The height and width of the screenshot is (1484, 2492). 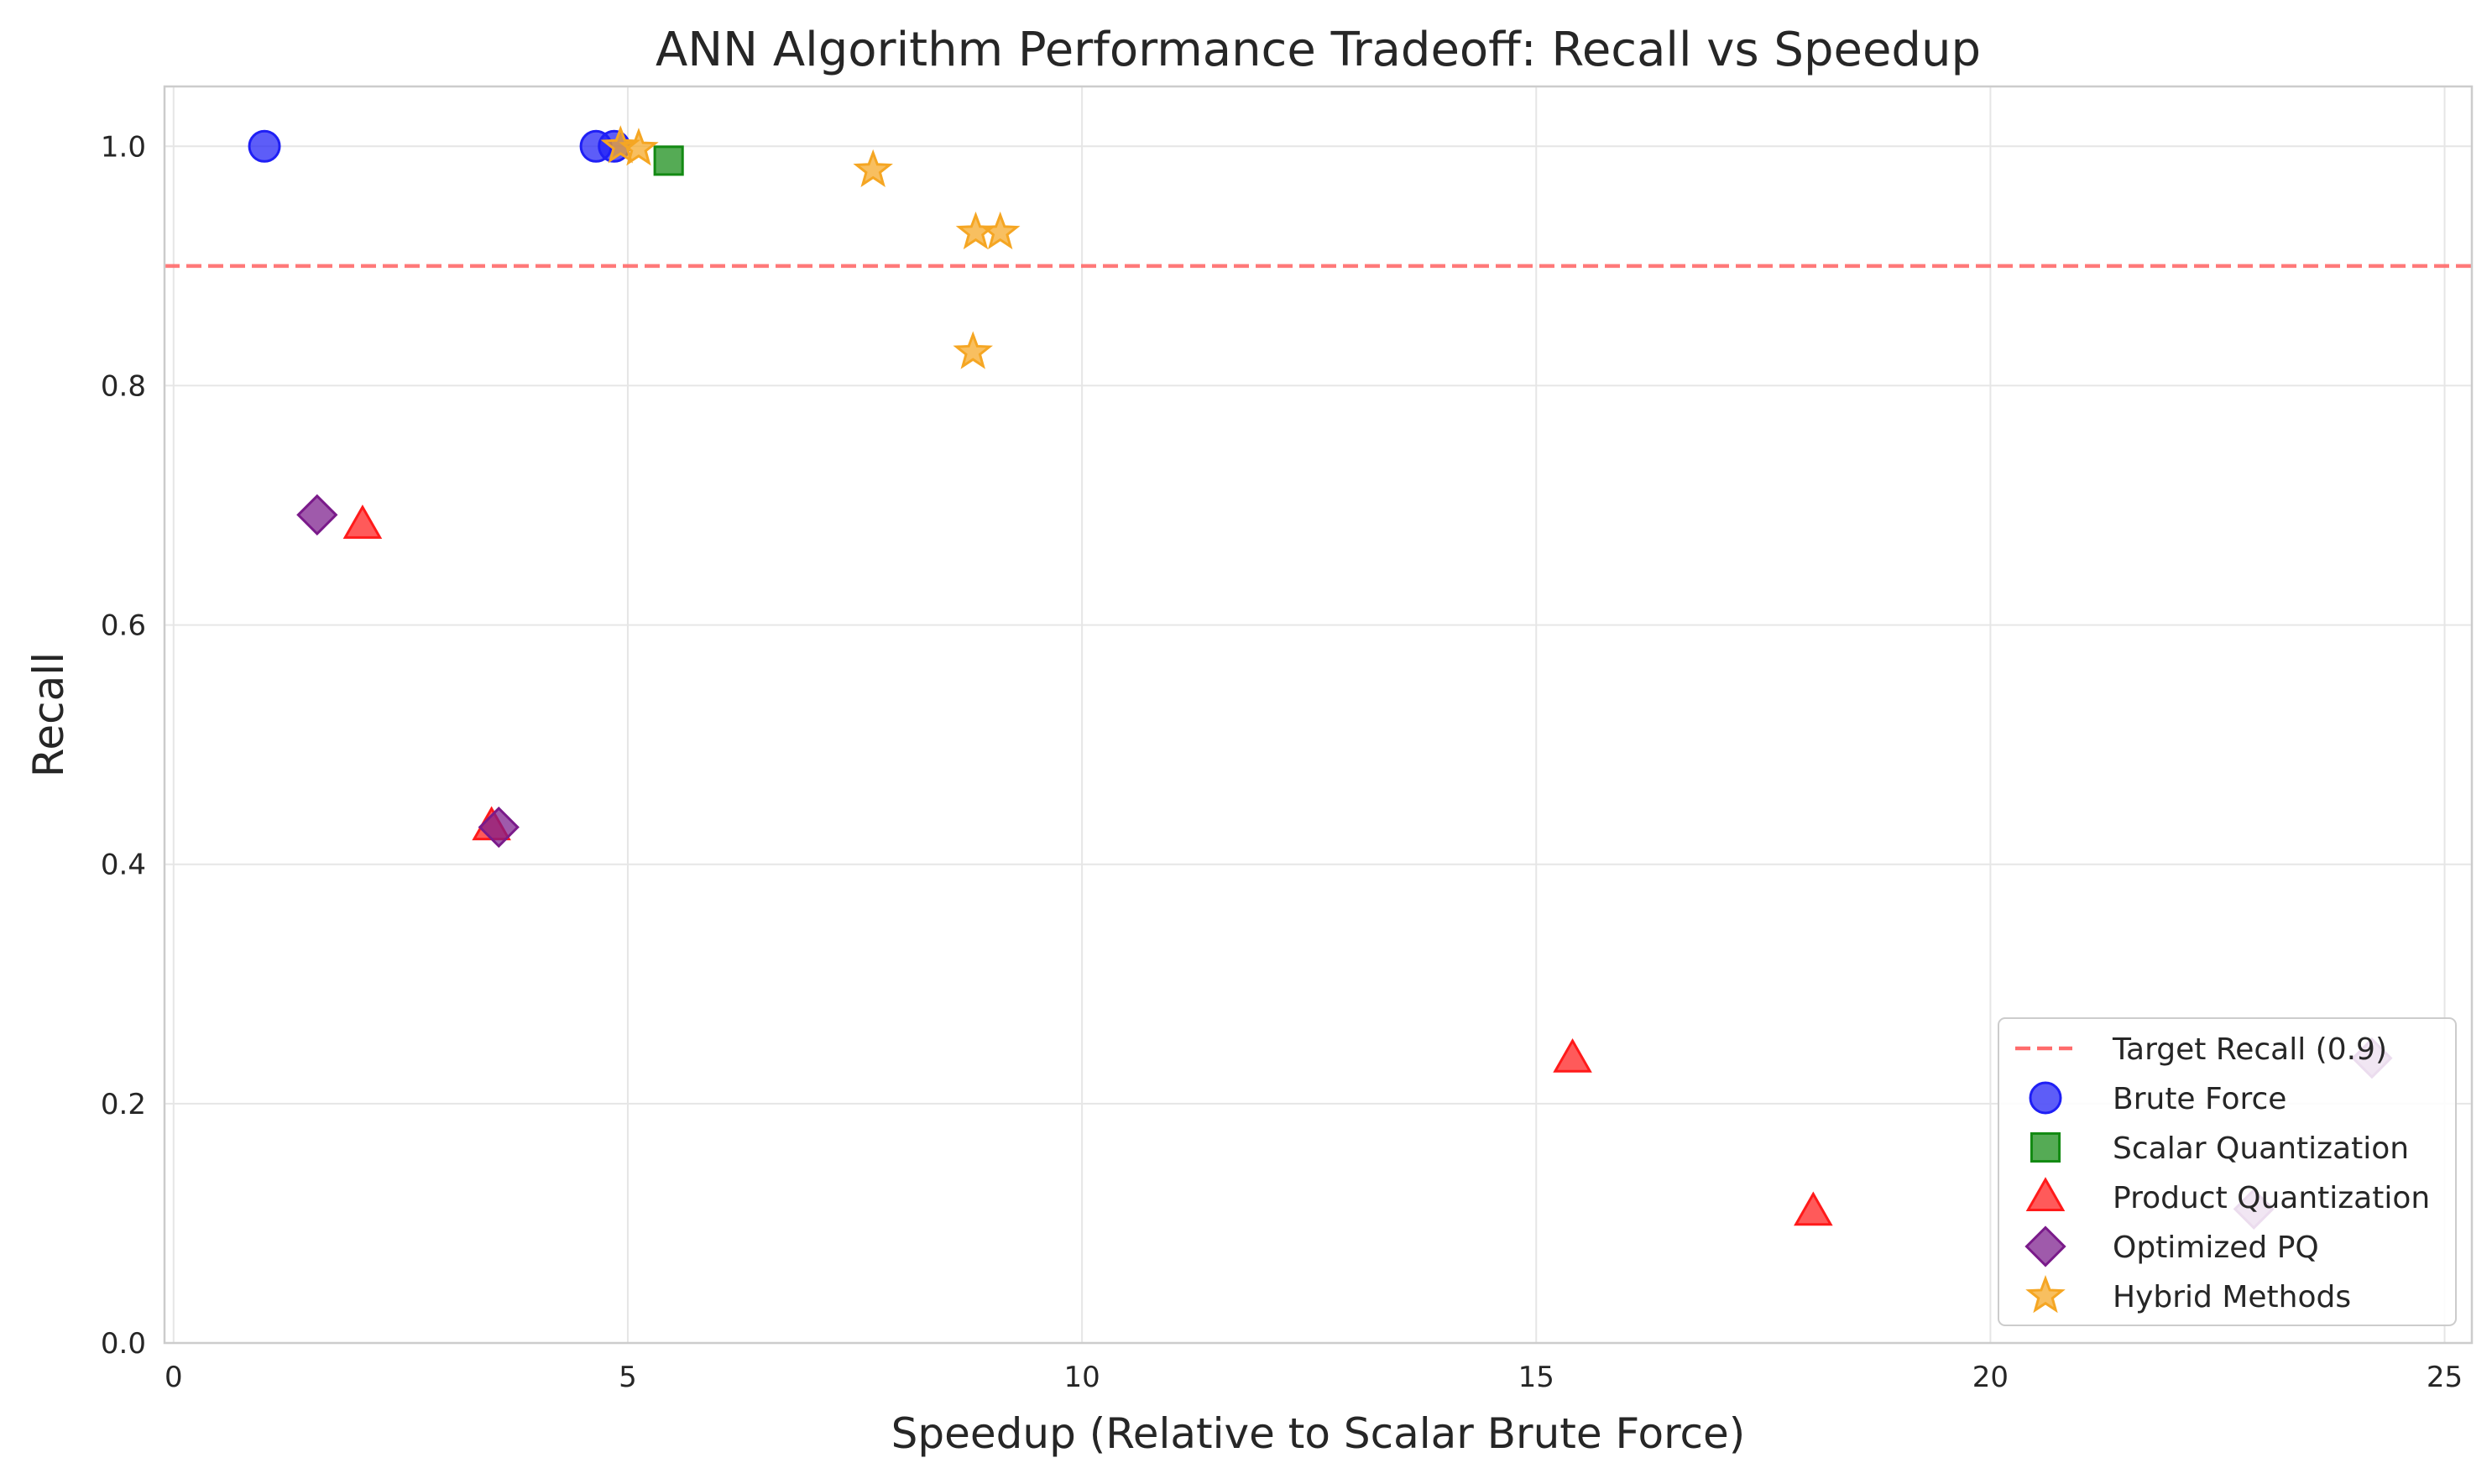 What do you see at coordinates (123, 626) in the screenshot?
I see `y-tick-label: 0.6` at bounding box center [123, 626].